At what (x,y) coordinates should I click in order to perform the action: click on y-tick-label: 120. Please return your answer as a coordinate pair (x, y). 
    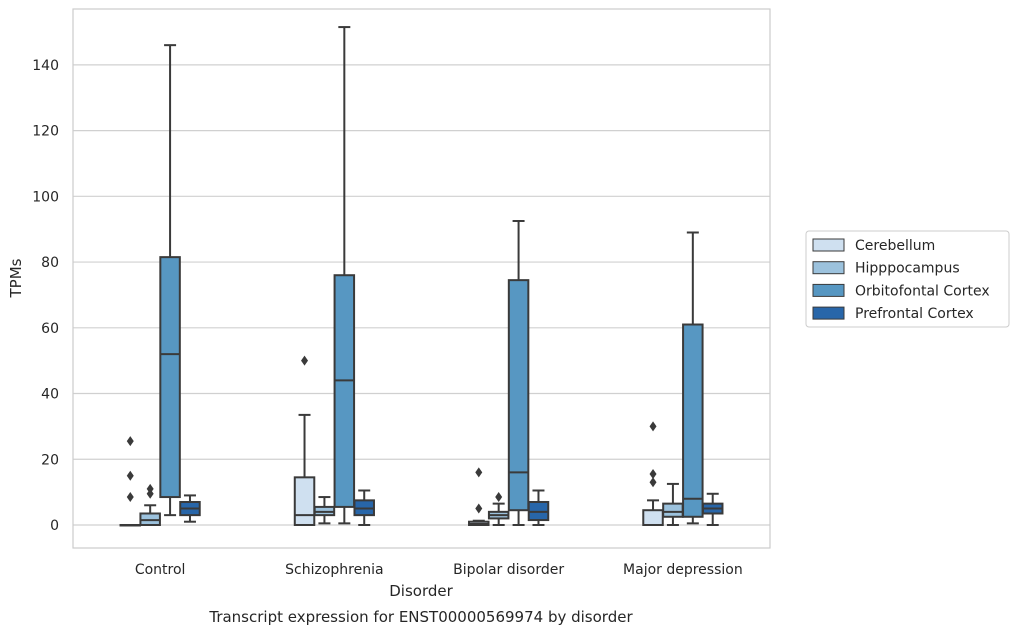
    Looking at the image, I should click on (45, 132).